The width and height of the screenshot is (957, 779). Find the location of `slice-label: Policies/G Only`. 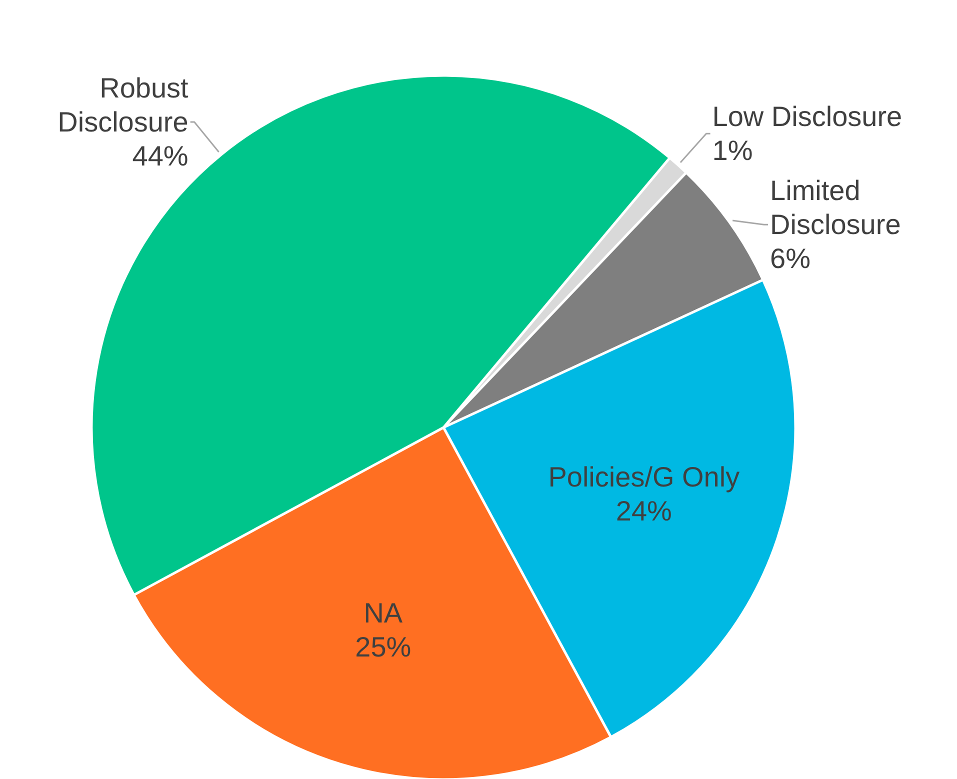

slice-label: Policies/G Only is located at coordinates (644, 477).